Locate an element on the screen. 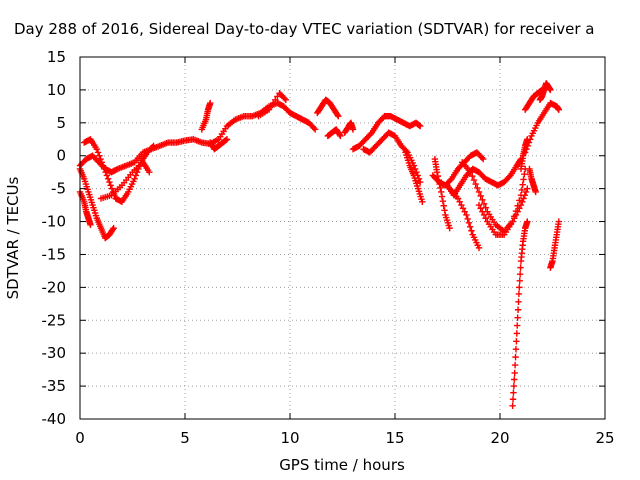  series-arc-k is located at coordinates (349, 127).